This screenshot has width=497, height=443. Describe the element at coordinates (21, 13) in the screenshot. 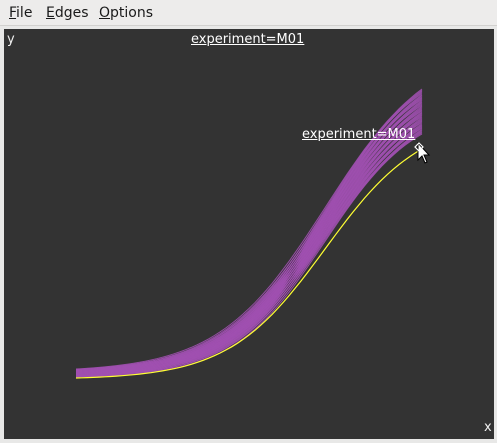

I see `menu-file: File` at that location.